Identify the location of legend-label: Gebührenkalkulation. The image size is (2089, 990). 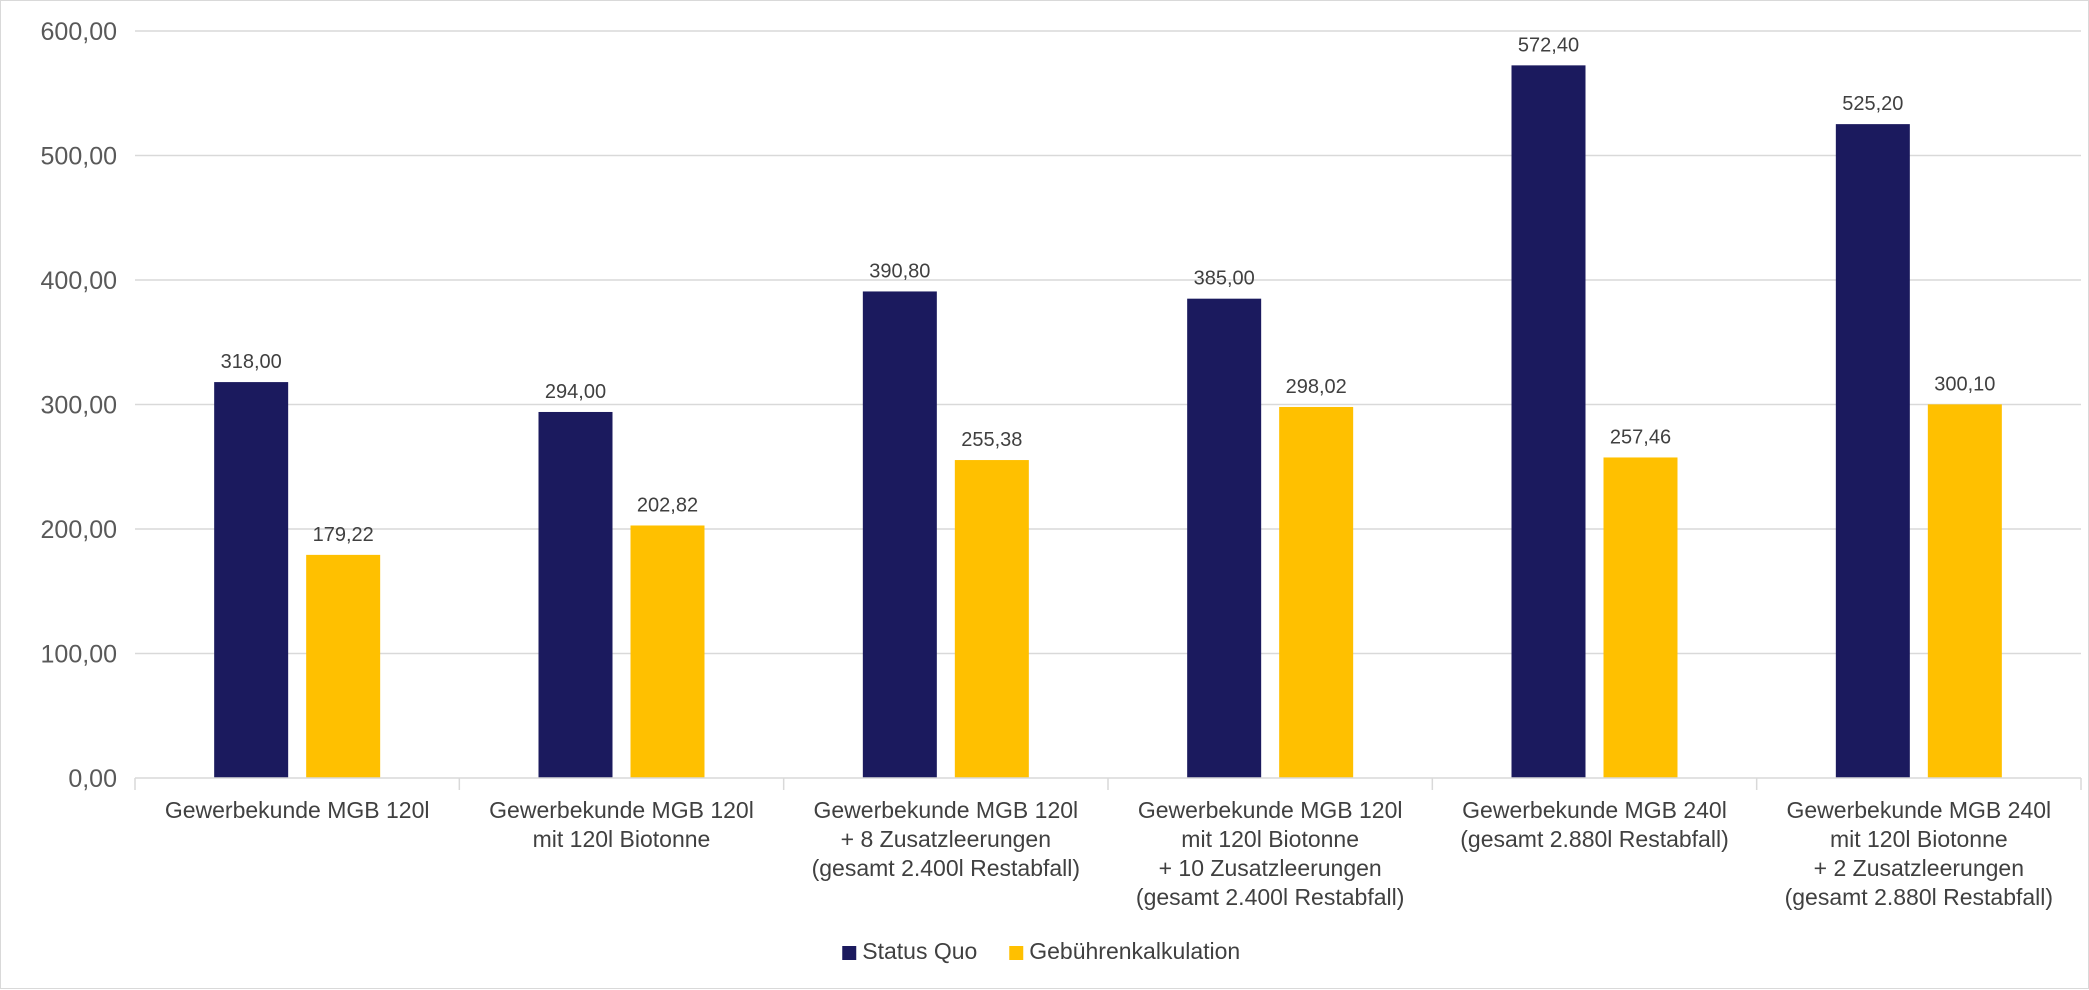
(1134, 951).